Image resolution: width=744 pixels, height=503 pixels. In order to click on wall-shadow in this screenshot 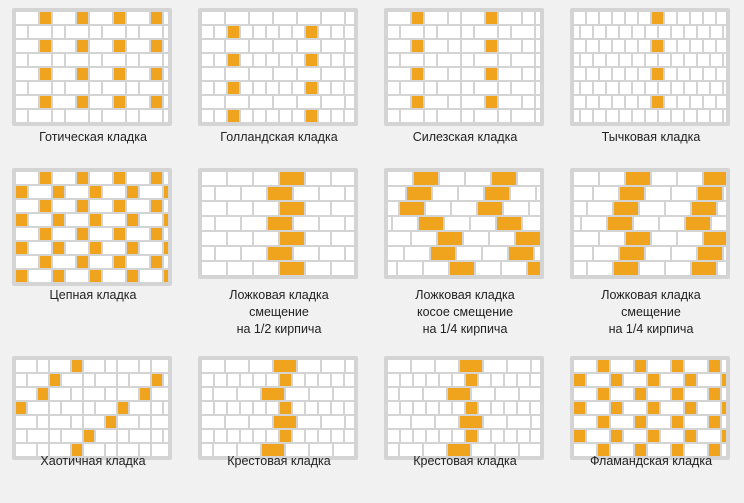, I will do `click(278, 67)`.